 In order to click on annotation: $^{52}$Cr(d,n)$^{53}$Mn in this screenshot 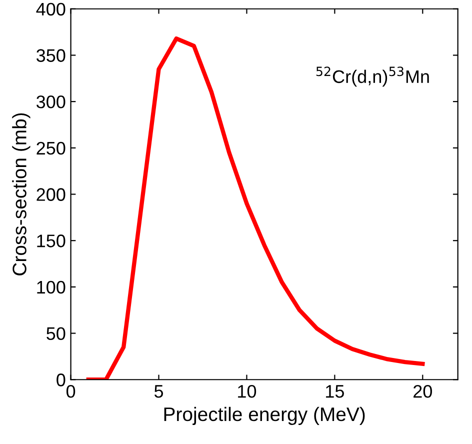, I will do `click(372, 76)`.